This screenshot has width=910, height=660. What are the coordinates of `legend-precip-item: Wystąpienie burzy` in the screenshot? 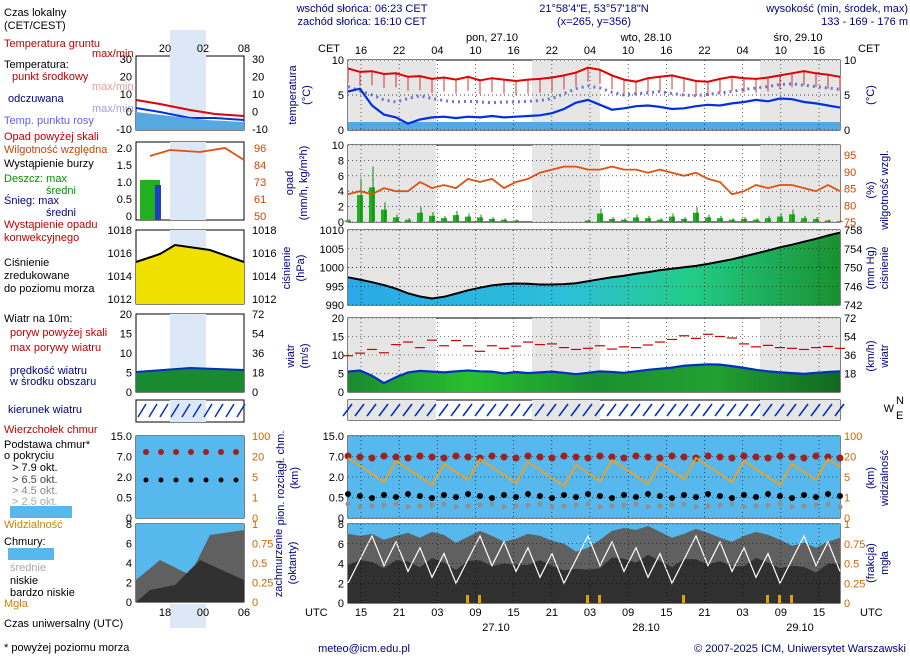 It's located at (49, 164).